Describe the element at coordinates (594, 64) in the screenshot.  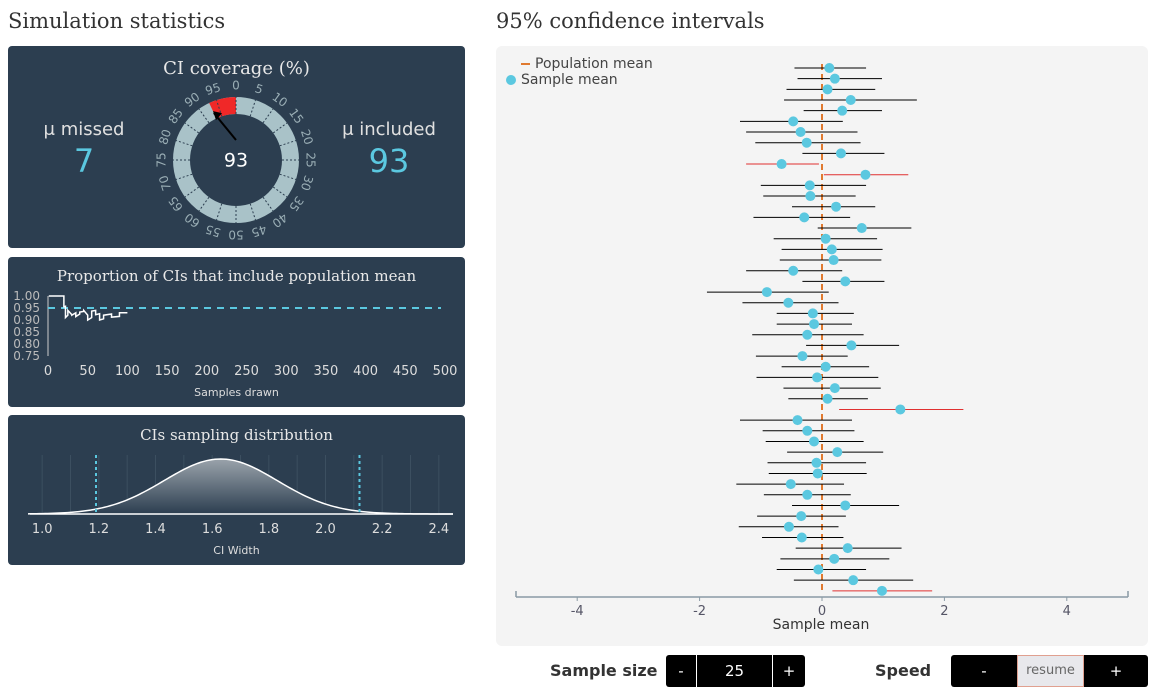
I see `legend-population-label: Population mean` at that location.